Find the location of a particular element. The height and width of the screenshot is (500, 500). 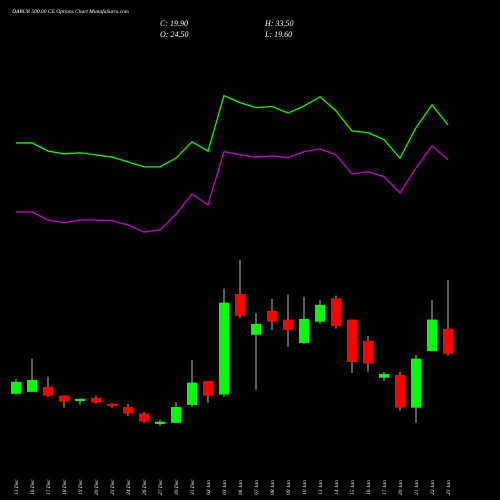

x-tick-label: 31 Dec is located at coordinates (193, 487).